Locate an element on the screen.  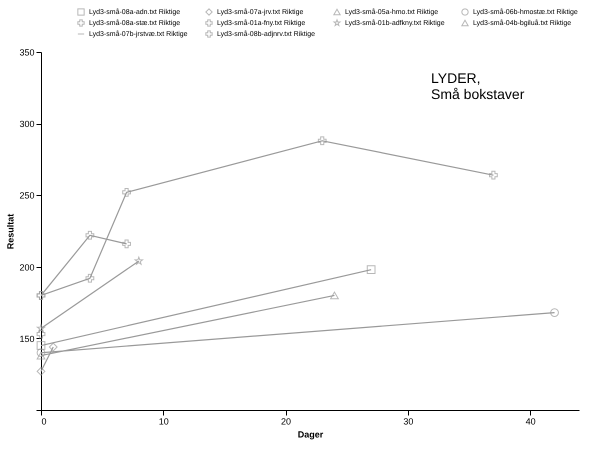
y-tick-label: 350 is located at coordinates (26, 53).